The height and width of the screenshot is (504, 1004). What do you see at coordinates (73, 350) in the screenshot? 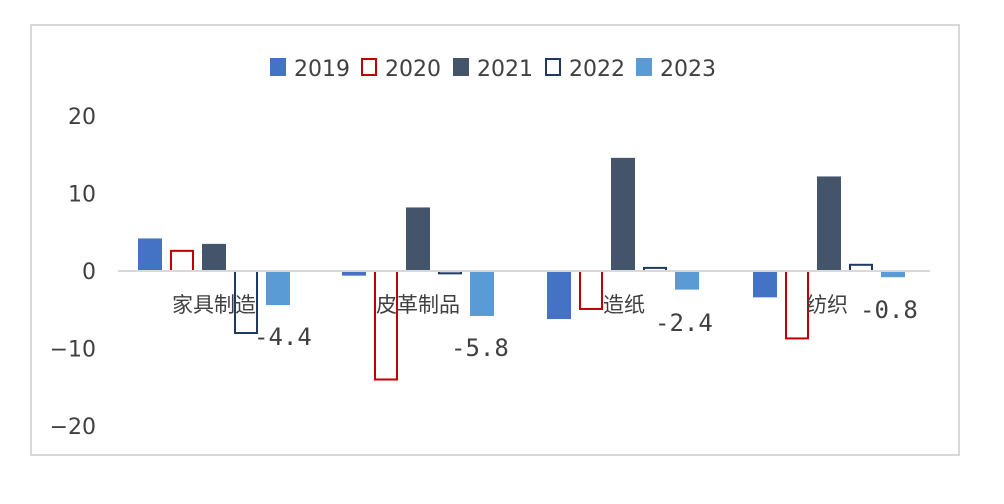
I see `y-tick-label: −10` at bounding box center [73, 350].